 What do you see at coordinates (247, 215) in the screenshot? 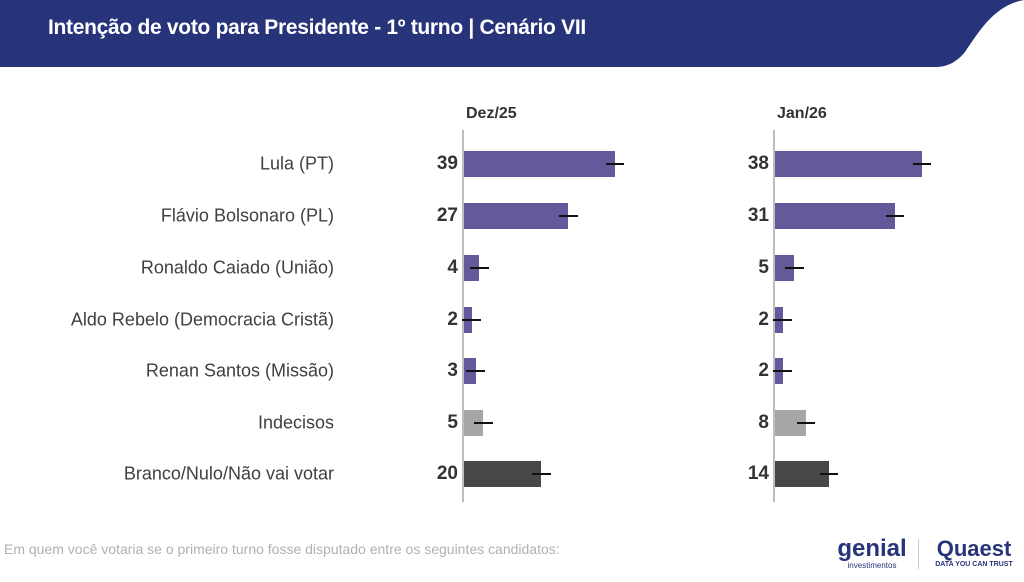
I see `category-label: Flávio Bolsonaro (PL)` at bounding box center [247, 215].